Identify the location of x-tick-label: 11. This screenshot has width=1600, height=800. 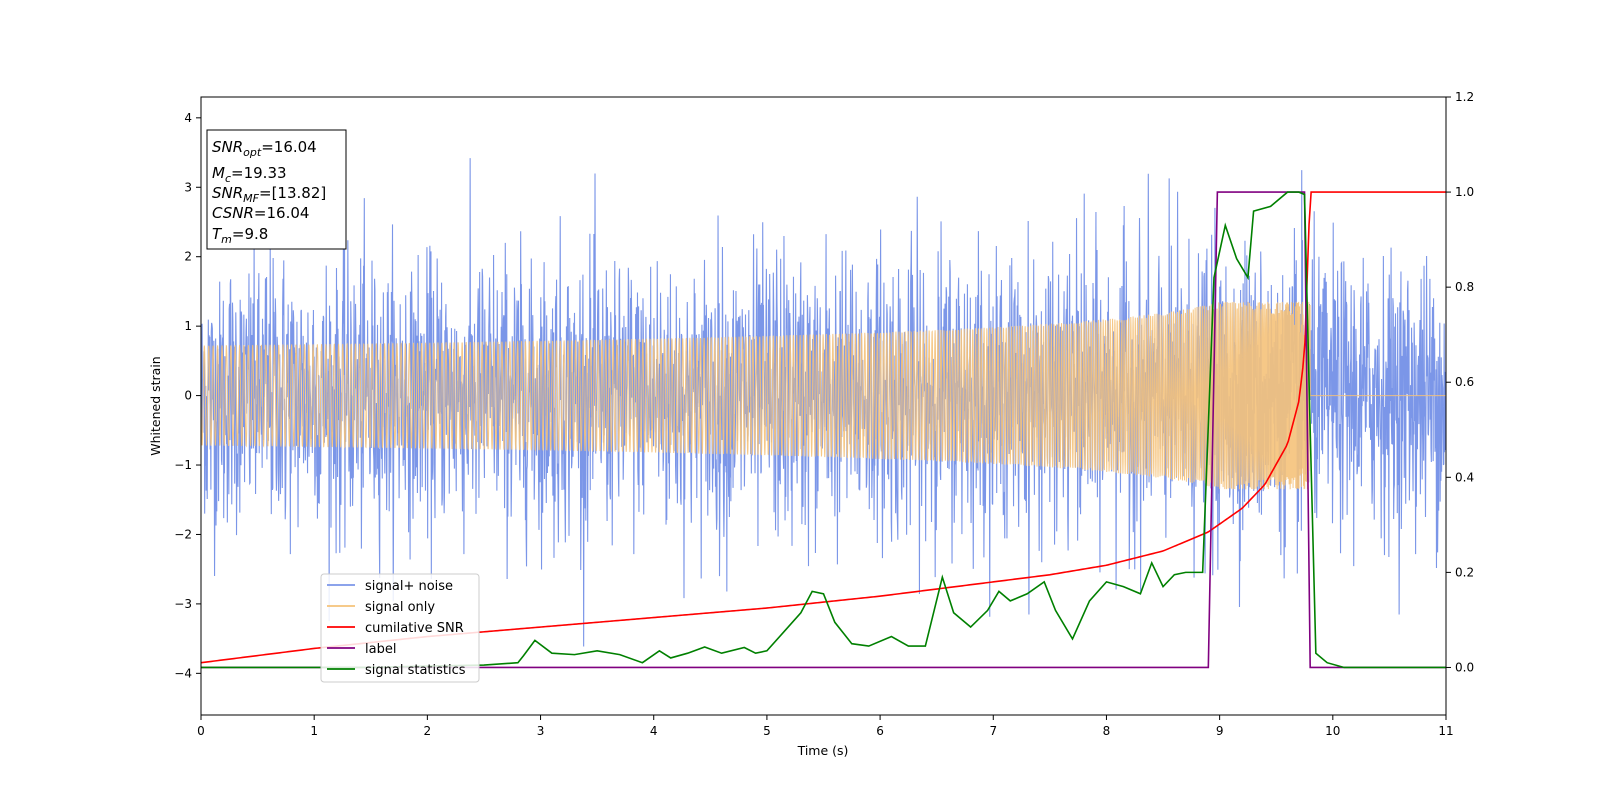
(1445, 731).